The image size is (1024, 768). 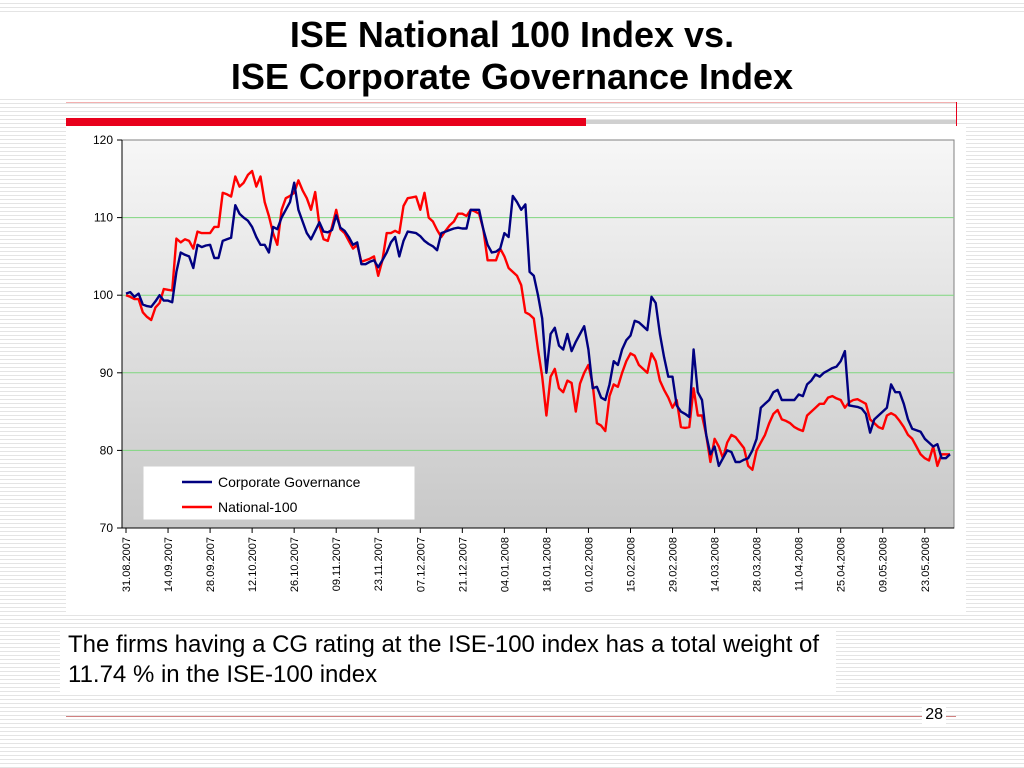 What do you see at coordinates (505, 564) in the screenshot?
I see `x-tick-label: 04.01.2008` at bounding box center [505, 564].